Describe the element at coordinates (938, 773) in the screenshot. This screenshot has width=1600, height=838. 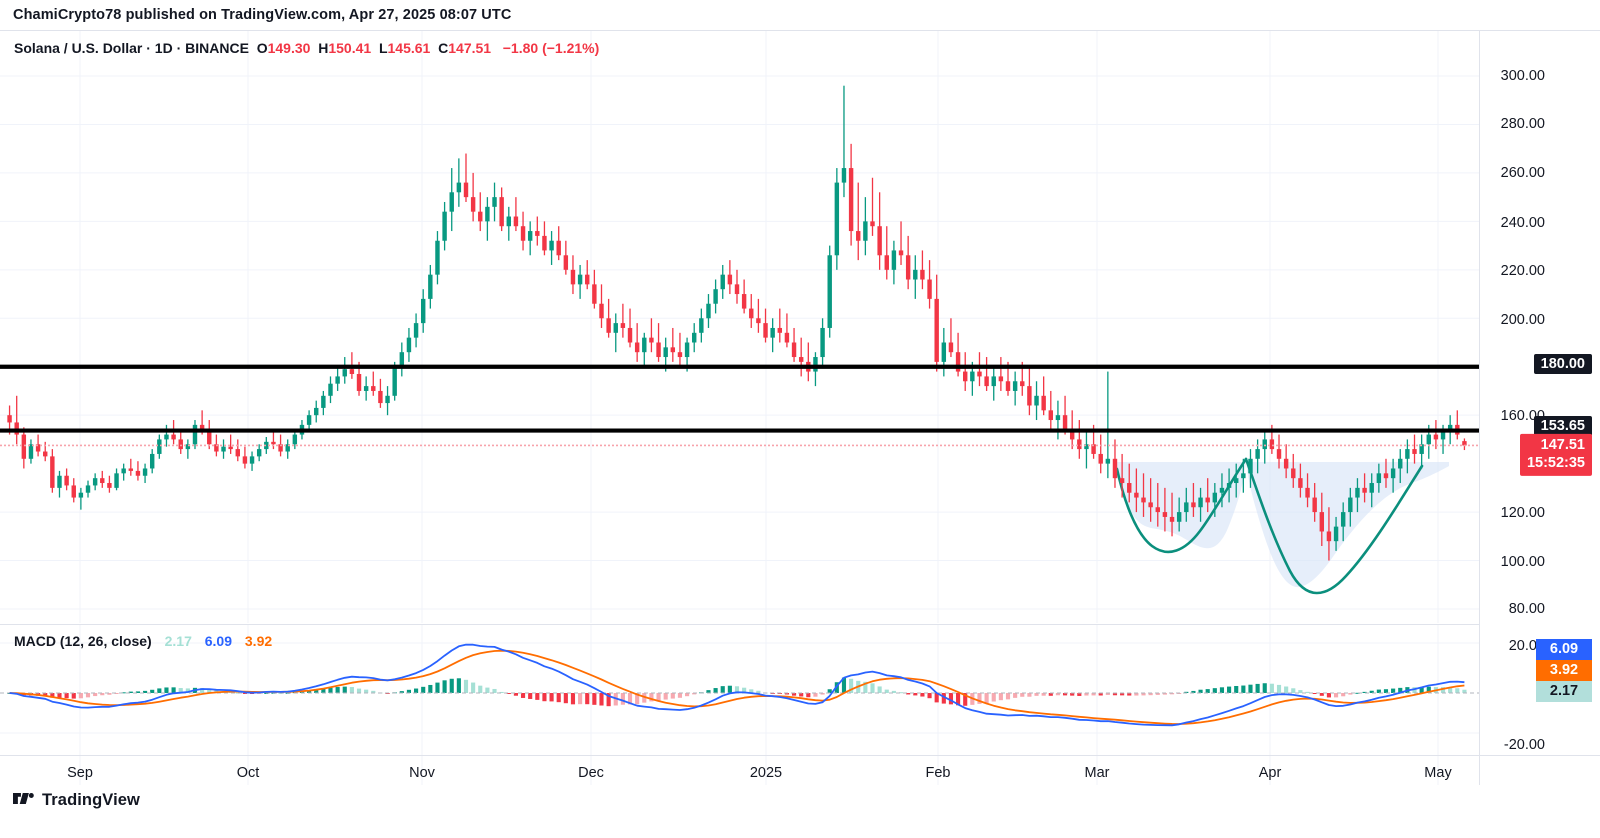
I see `time-tick-feb: Feb` at that location.